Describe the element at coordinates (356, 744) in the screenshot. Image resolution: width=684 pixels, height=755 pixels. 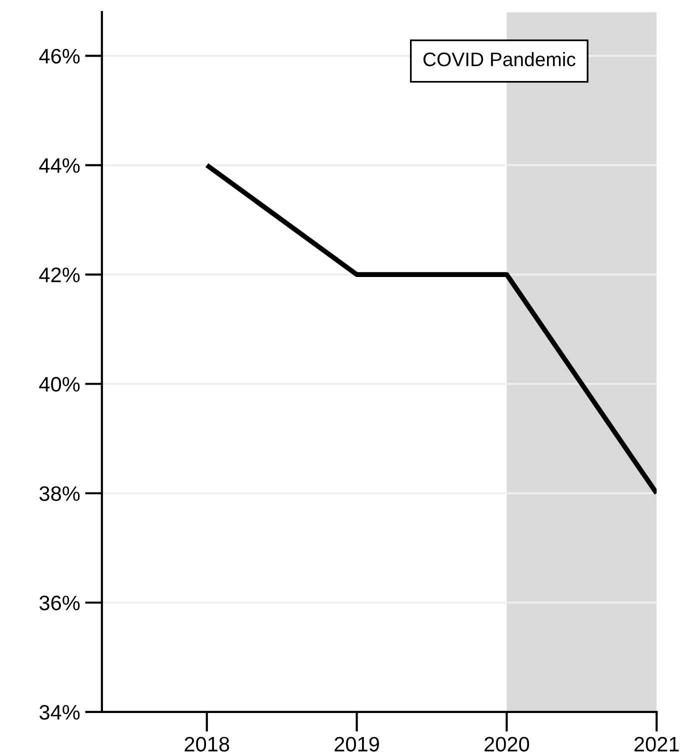
I see `x-tick-label: 2019` at that location.